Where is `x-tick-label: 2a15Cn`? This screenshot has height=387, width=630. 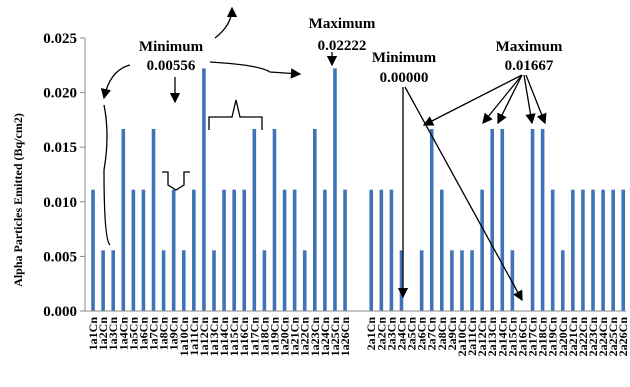
x-tick-label: 2a15Cn is located at coordinates (512, 337).